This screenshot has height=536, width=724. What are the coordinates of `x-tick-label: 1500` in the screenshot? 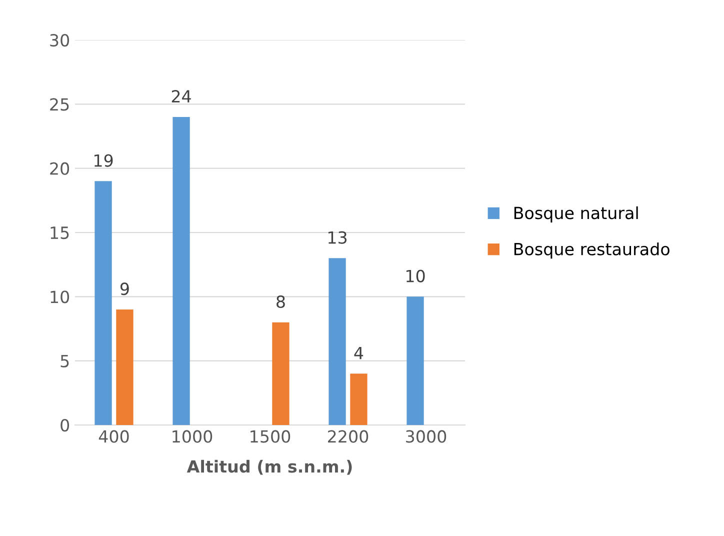 It's located at (270, 436).